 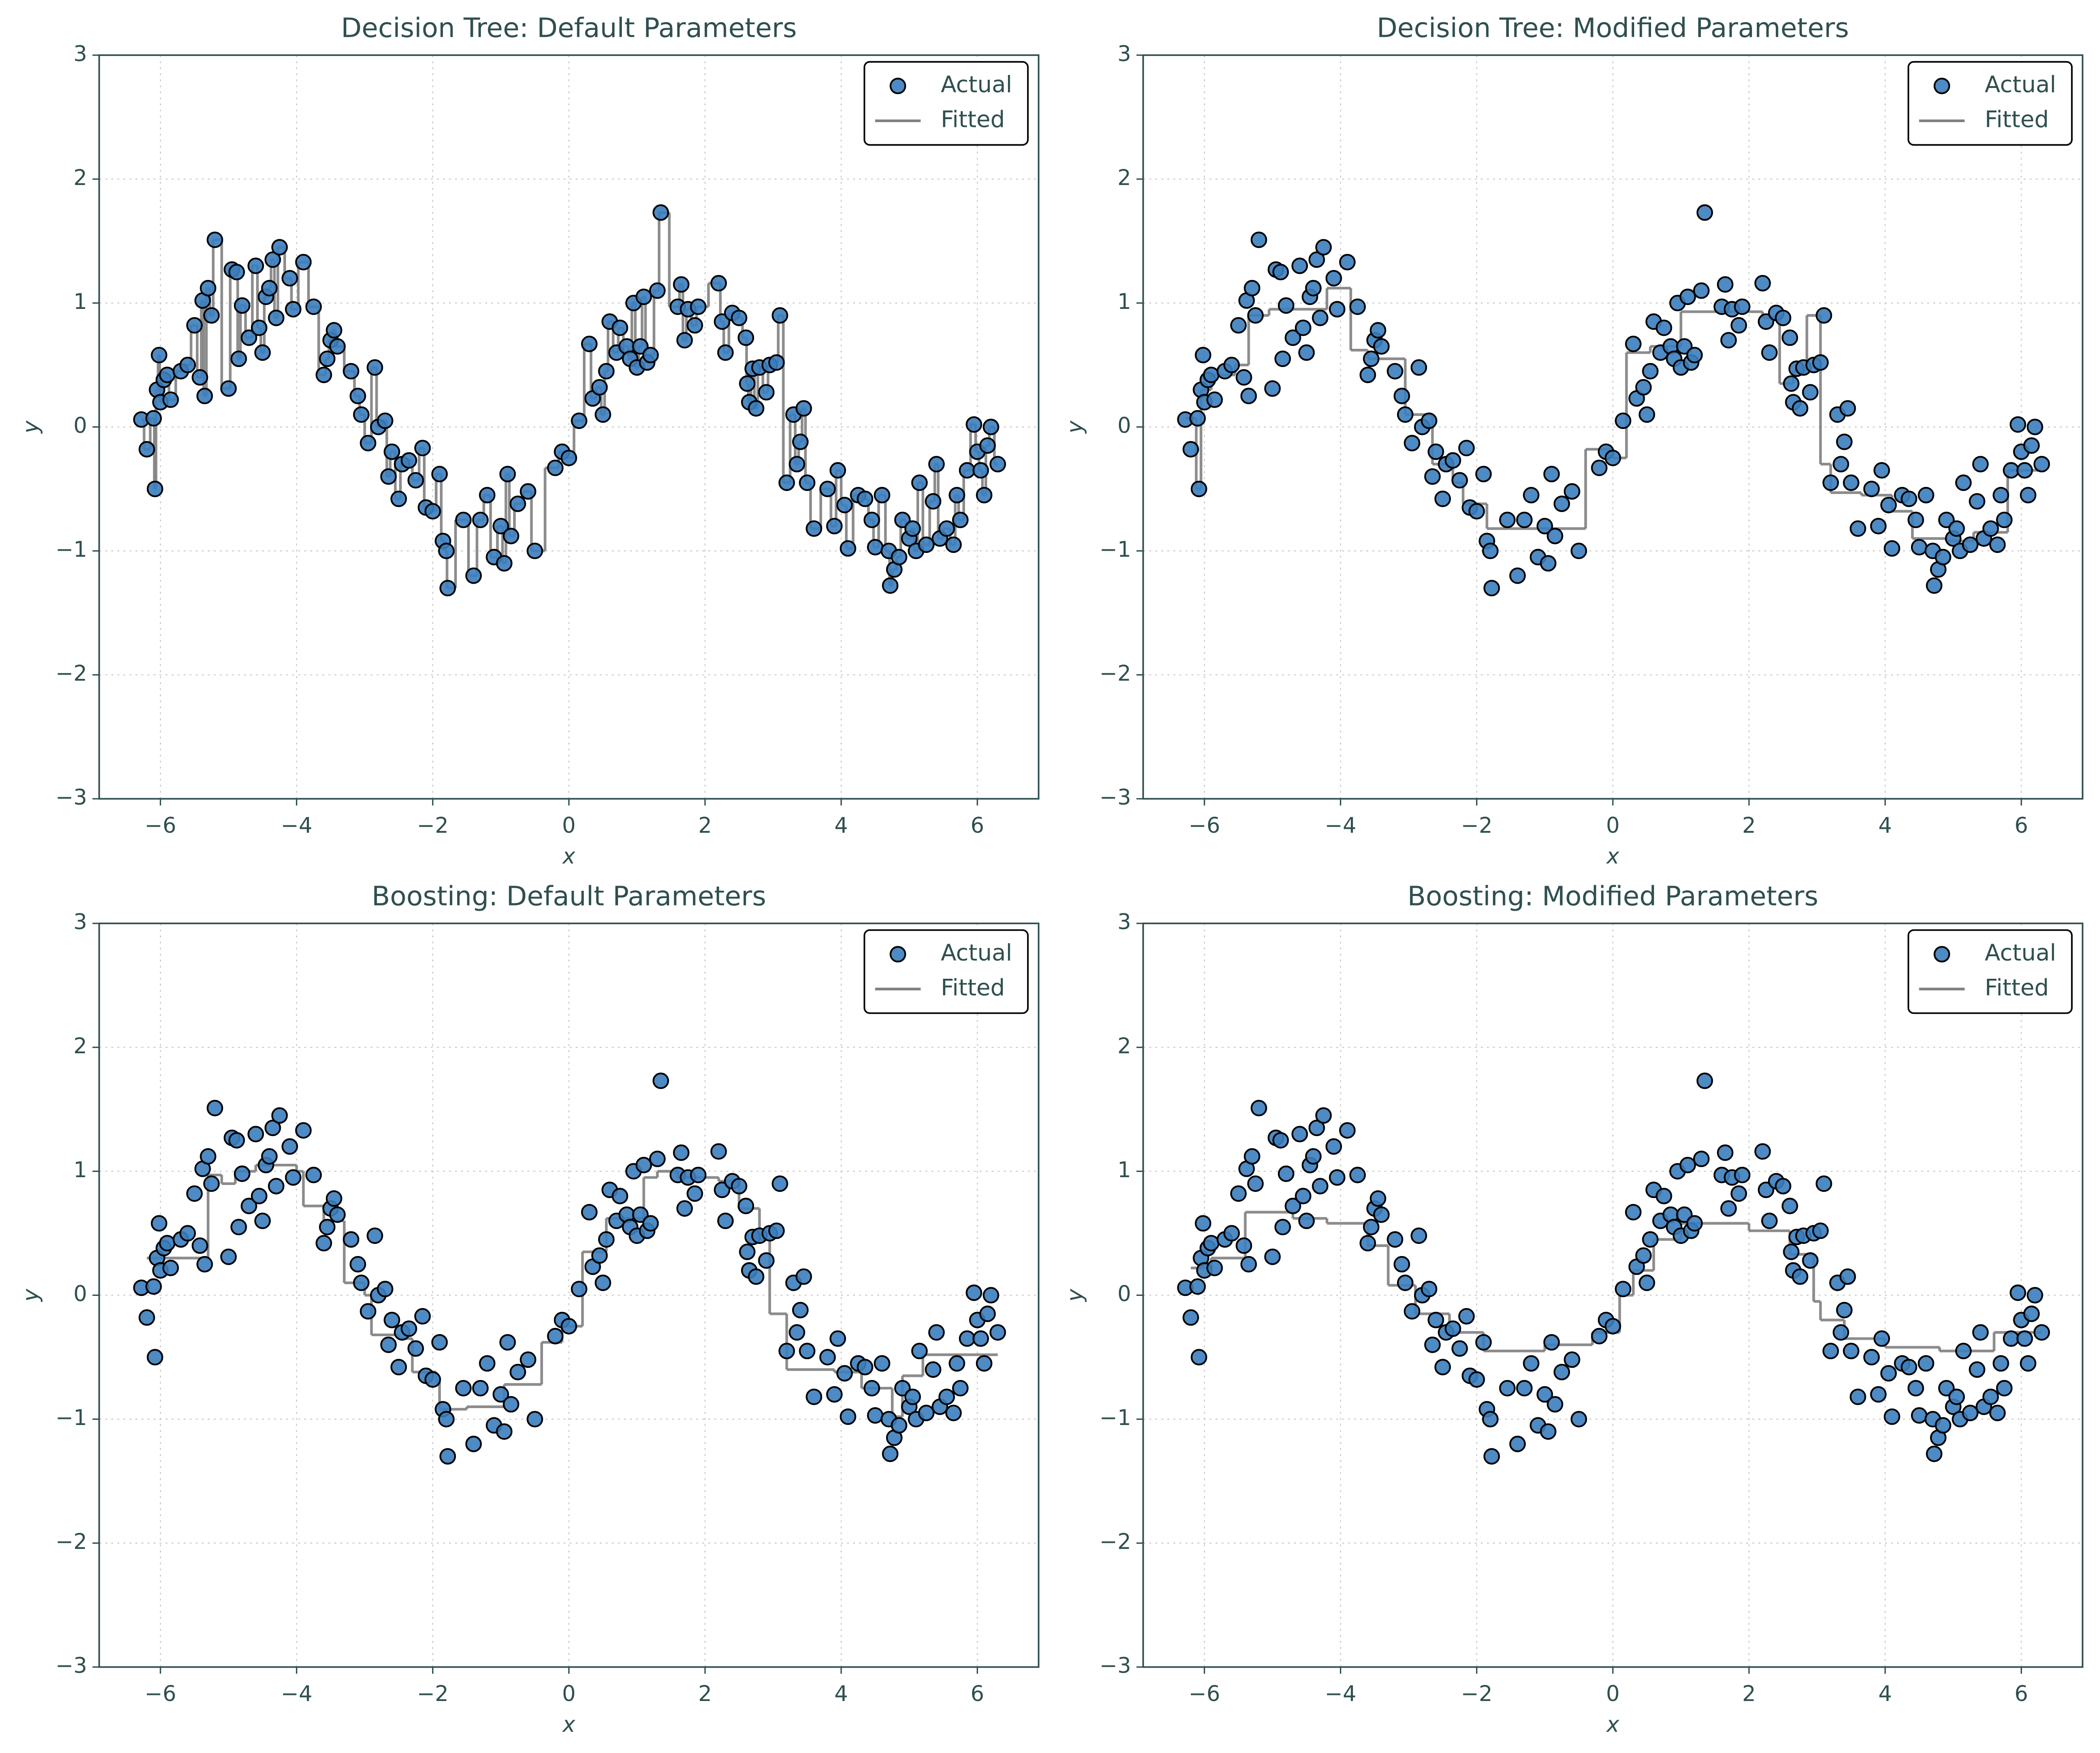 What do you see at coordinates (2020, 953) in the screenshot?
I see `legend-label: Actual` at bounding box center [2020, 953].